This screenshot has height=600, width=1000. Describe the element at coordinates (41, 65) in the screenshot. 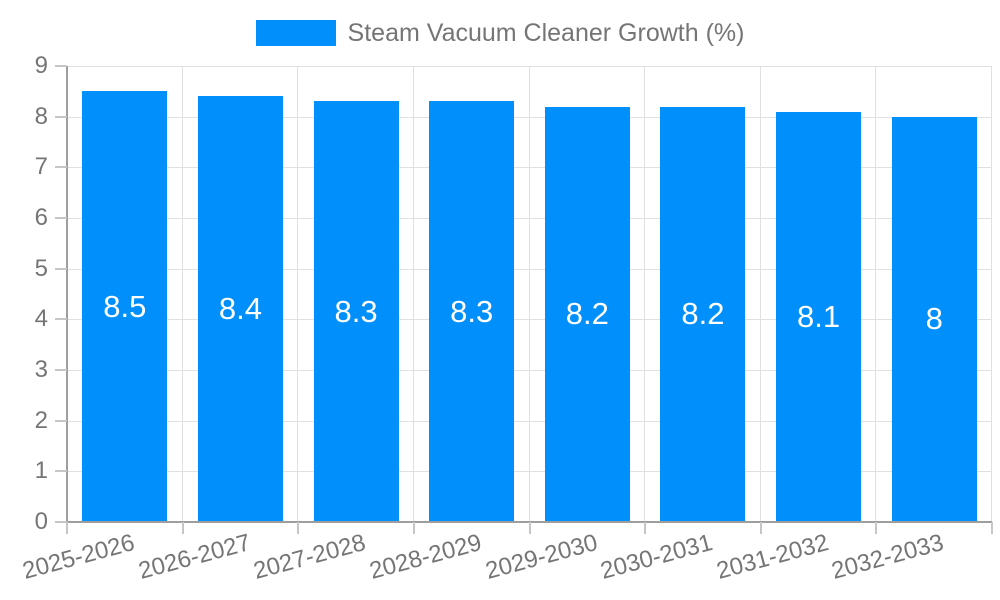

I see `y-axis-label: 9` at that location.